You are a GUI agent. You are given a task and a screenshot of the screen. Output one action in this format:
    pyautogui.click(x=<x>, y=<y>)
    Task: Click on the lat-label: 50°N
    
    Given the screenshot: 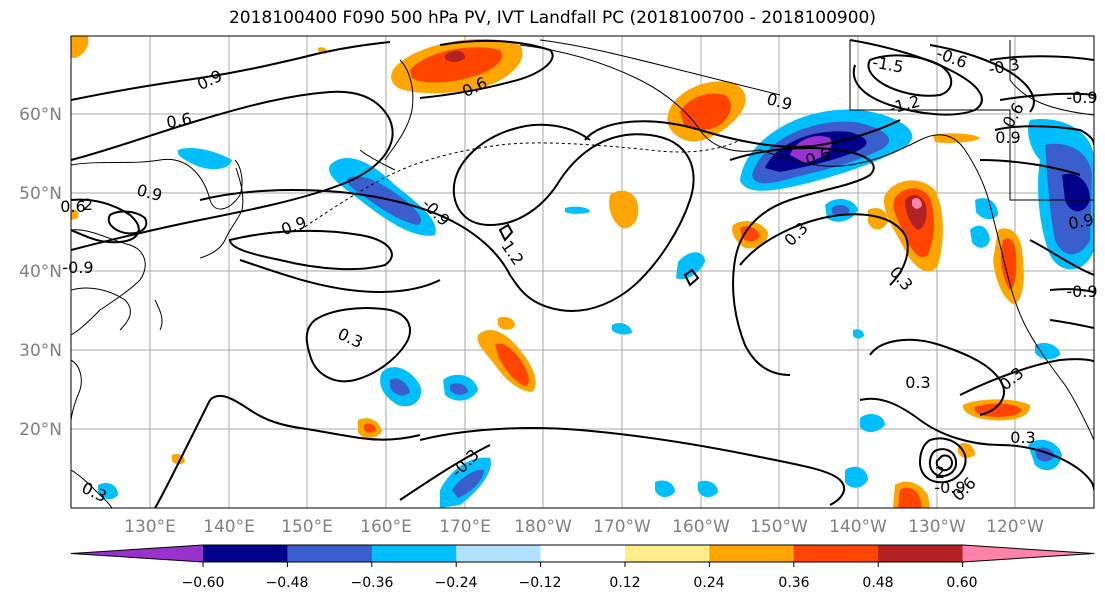 What is the action you would take?
    pyautogui.click(x=40, y=194)
    